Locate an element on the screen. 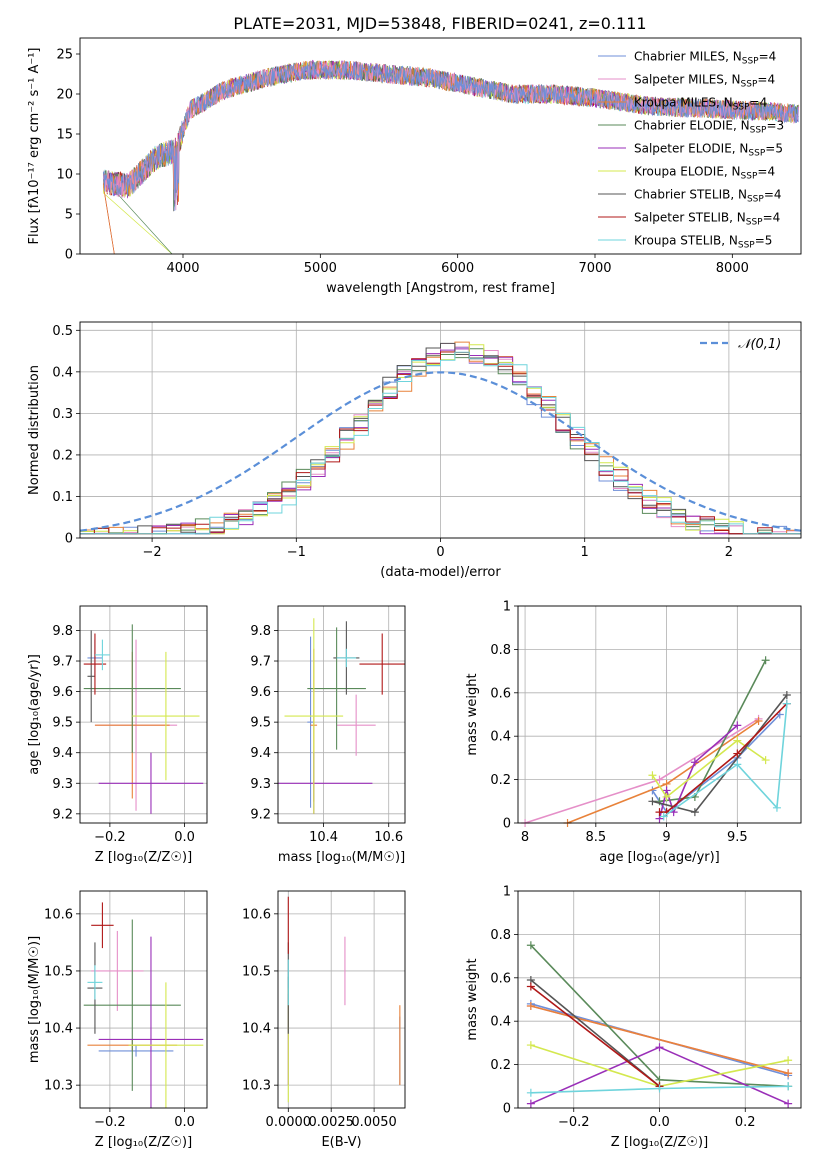 This screenshot has width=819, height=1170. x-tick-label: −1 is located at coordinates (296, 552).